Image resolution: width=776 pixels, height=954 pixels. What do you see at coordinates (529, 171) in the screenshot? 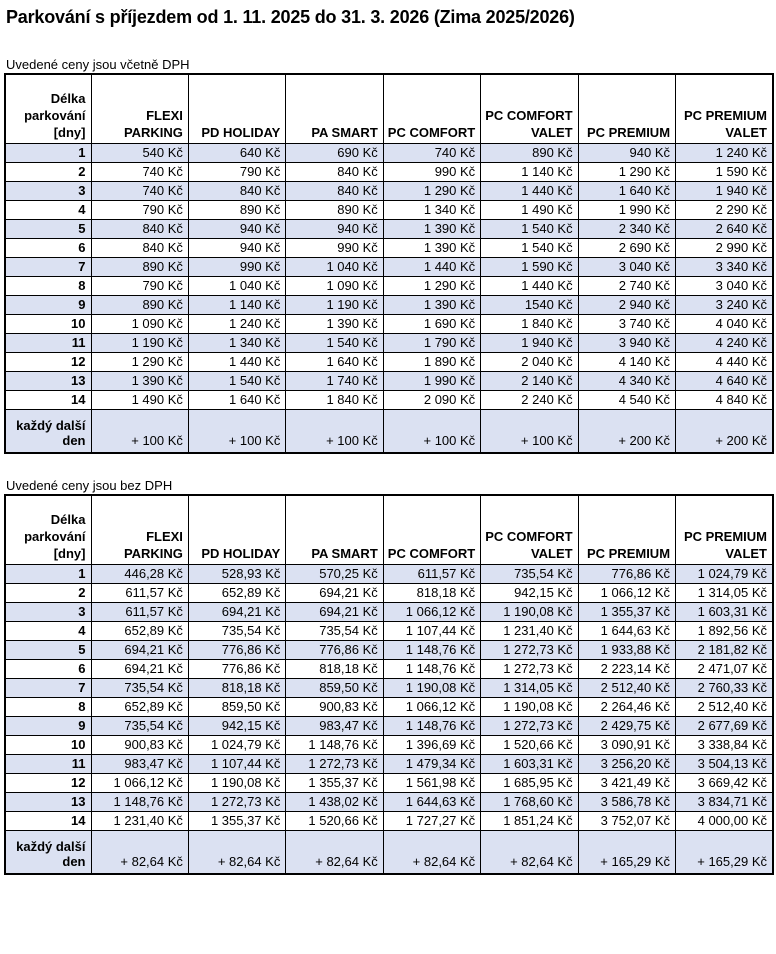
I see `price-cell: 1 140 Kč` at bounding box center [529, 171].